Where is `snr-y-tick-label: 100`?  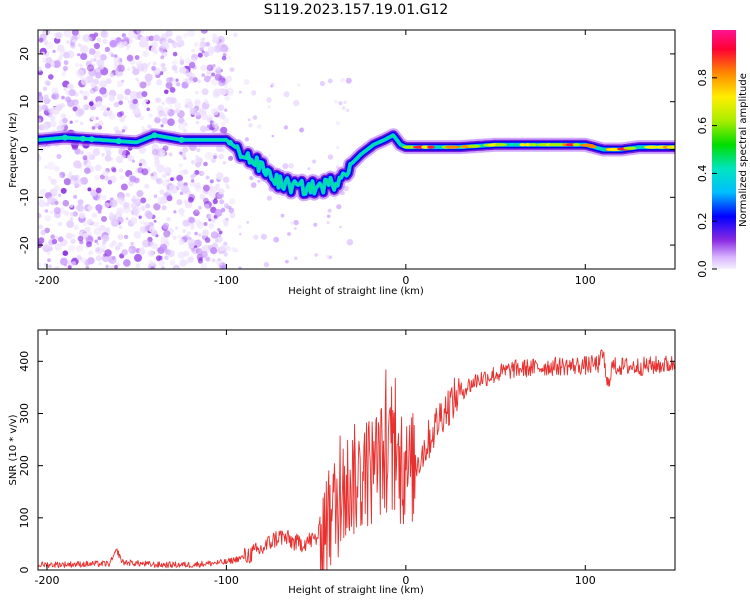 snr-y-tick-label: 100 is located at coordinates (24, 517).